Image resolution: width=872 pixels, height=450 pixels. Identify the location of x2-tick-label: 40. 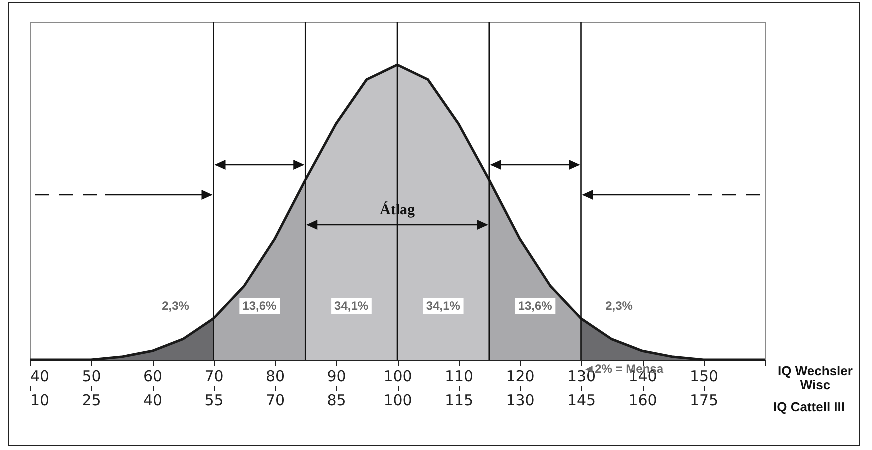
(153, 401).